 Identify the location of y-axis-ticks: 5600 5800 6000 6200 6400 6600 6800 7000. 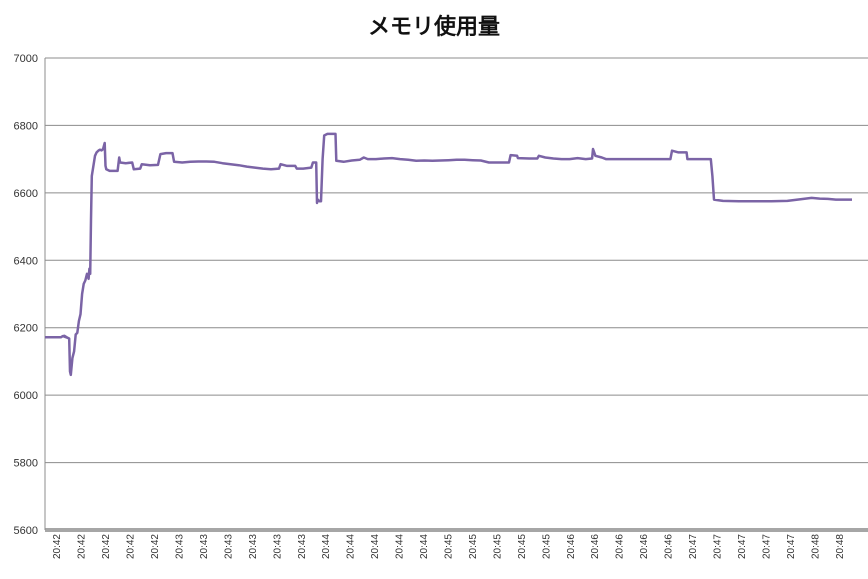
(26, 295).